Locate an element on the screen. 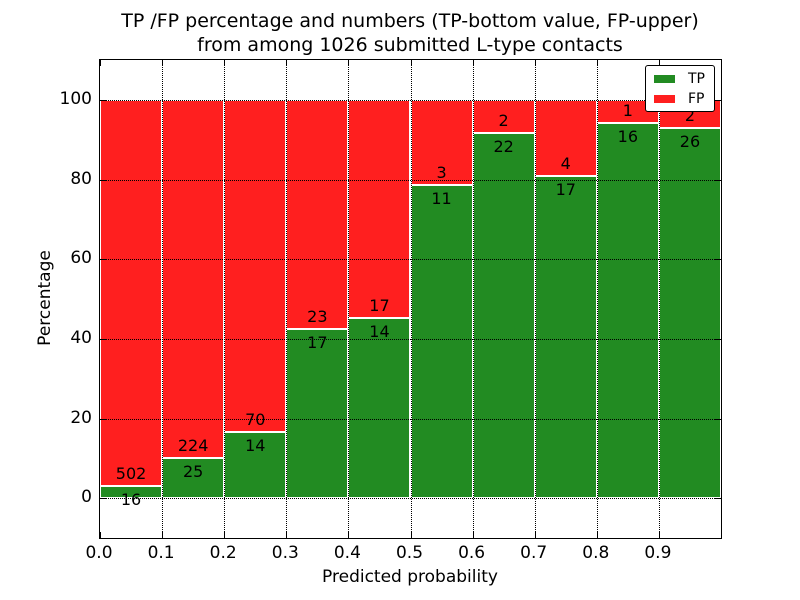  fp-count-label: 502 is located at coordinates (131, 473).